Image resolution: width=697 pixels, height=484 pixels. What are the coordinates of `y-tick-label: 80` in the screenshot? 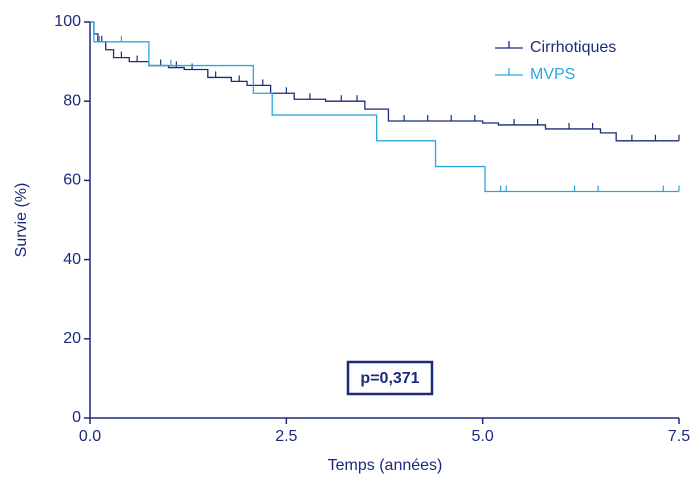 It's located at (72, 100).